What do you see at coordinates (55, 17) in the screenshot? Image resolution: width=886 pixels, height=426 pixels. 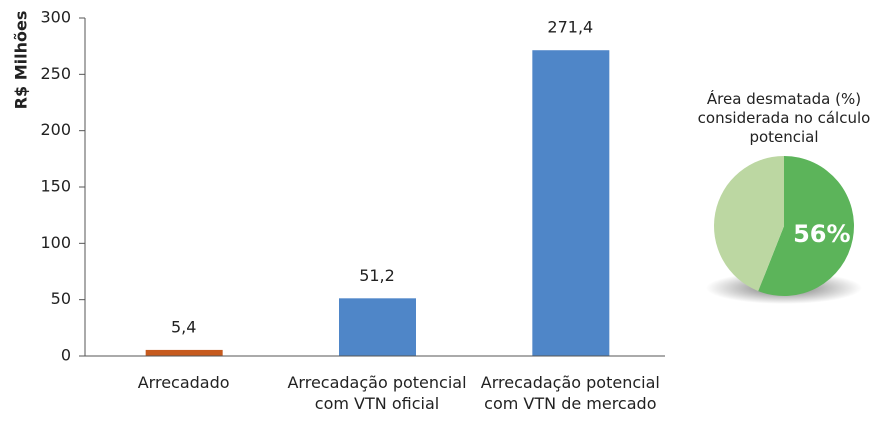 I see `y-tick-label: 300` at bounding box center [55, 17].